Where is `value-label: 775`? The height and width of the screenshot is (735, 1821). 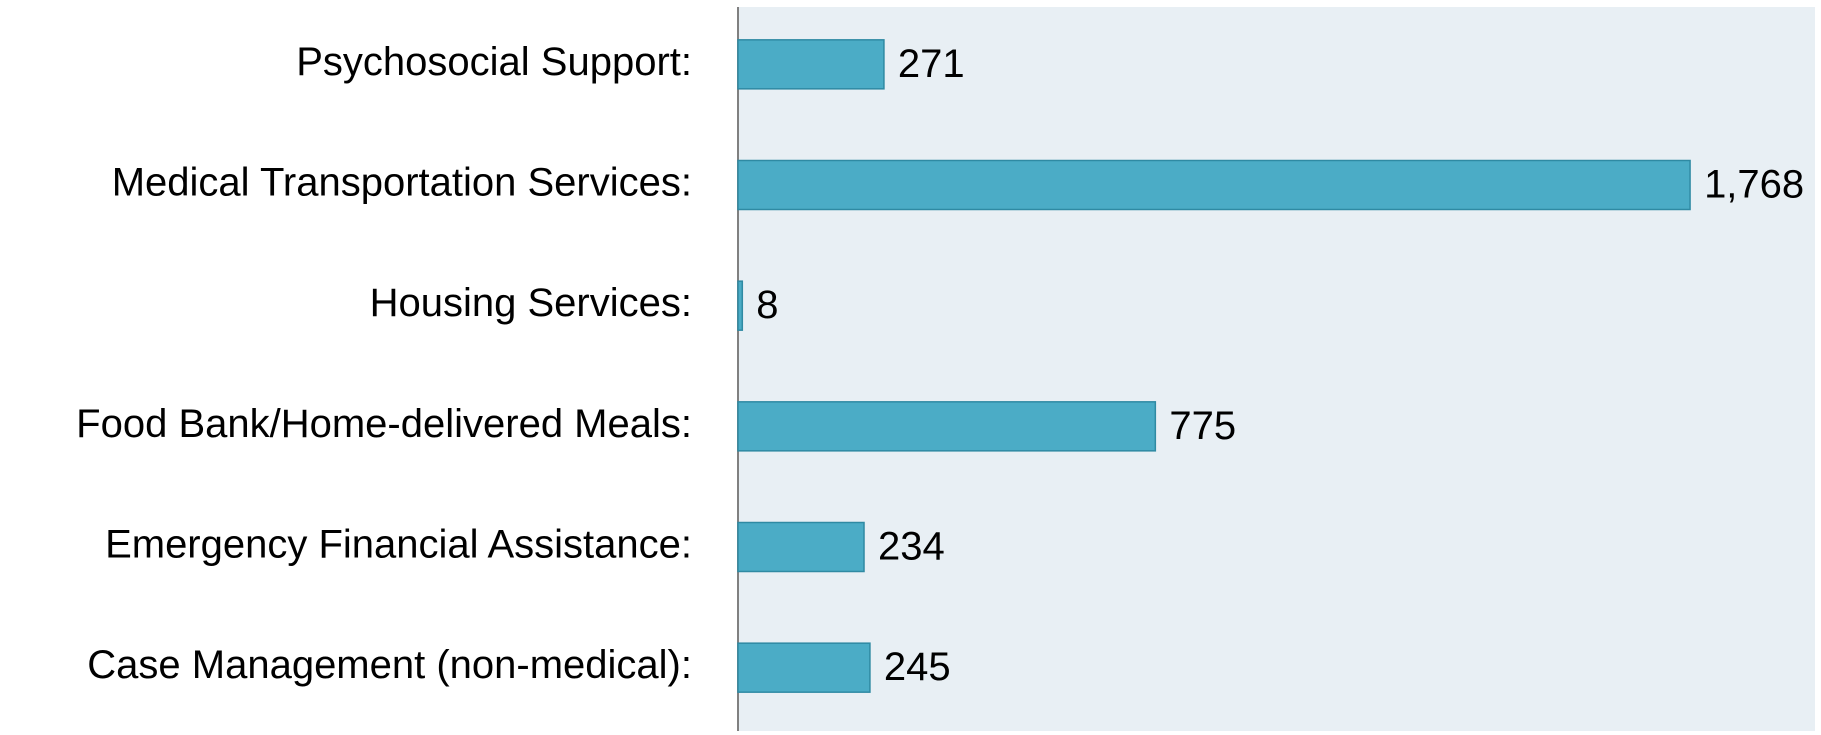
value-label: 775 is located at coordinates (1202, 426).